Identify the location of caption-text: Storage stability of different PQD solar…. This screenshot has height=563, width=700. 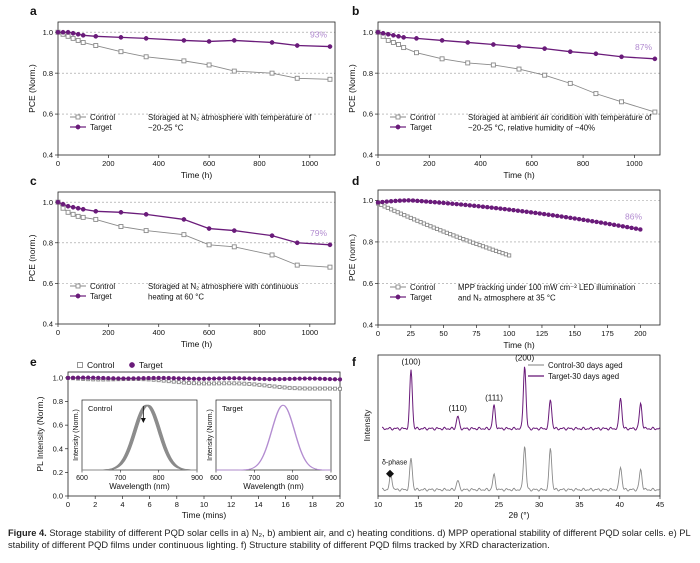
(349, 539).